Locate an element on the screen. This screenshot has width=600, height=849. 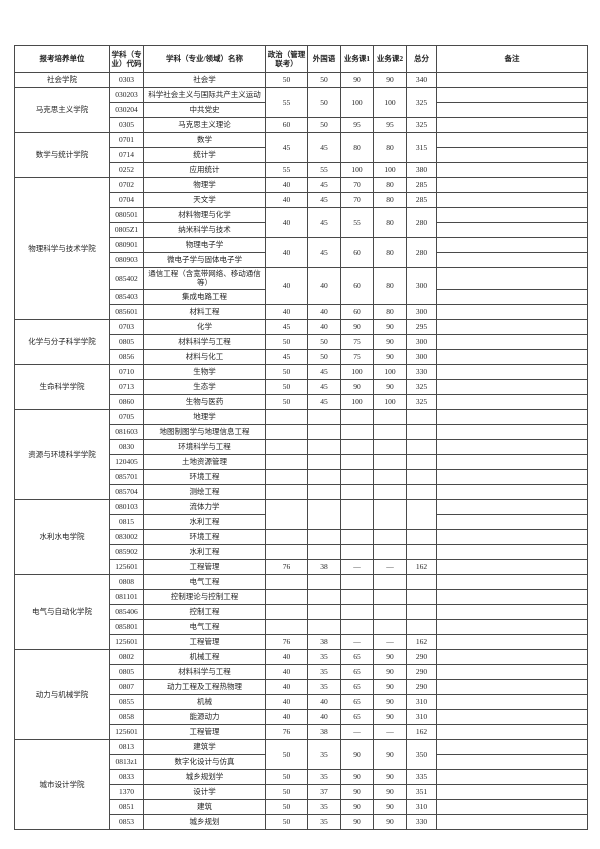
major-code-cell: 120405 is located at coordinates (126, 461).